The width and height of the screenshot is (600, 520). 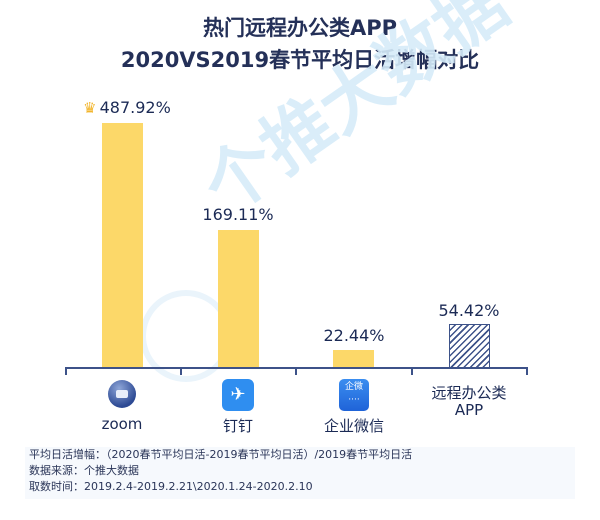 What do you see at coordinates (469, 410) in the screenshot?
I see `x-label-remote-app-line2: APP` at bounding box center [469, 410].